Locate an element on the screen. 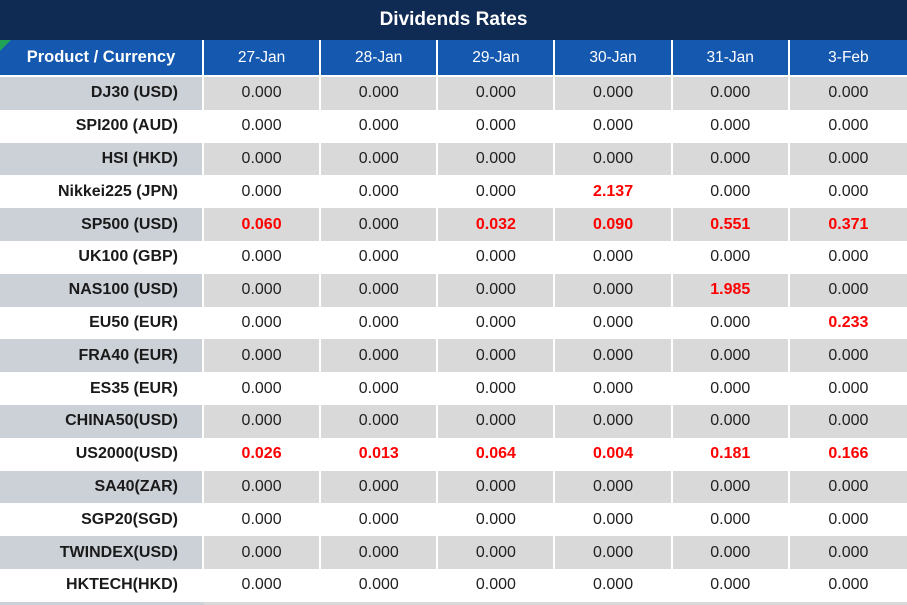 The height and width of the screenshot is (605, 907). product-header-label: Product / Currency is located at coordinates (101, 57).